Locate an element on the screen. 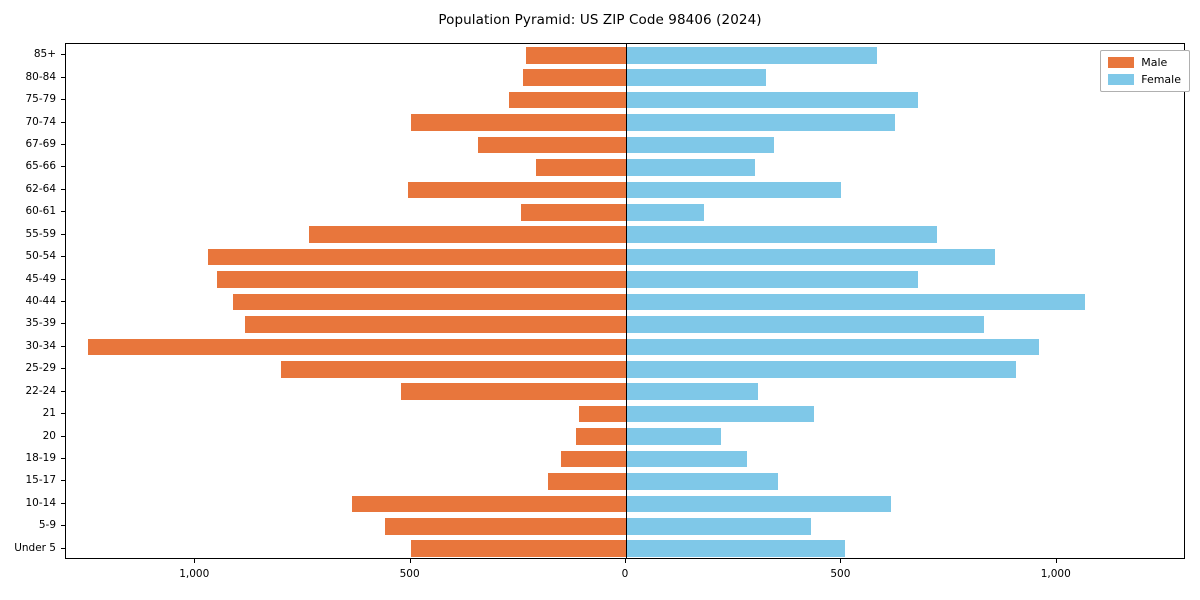 This screenshot has width=1200, height=600. y-tick-label: 50-54 is located at coordinates (40, 256).